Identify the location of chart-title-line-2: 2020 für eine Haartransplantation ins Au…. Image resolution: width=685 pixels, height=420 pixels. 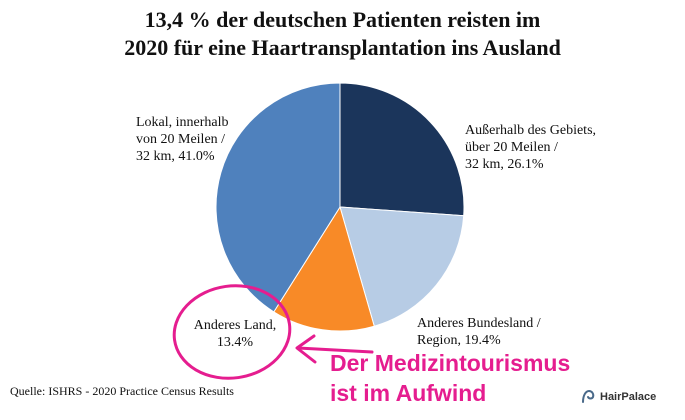
(342, 47).